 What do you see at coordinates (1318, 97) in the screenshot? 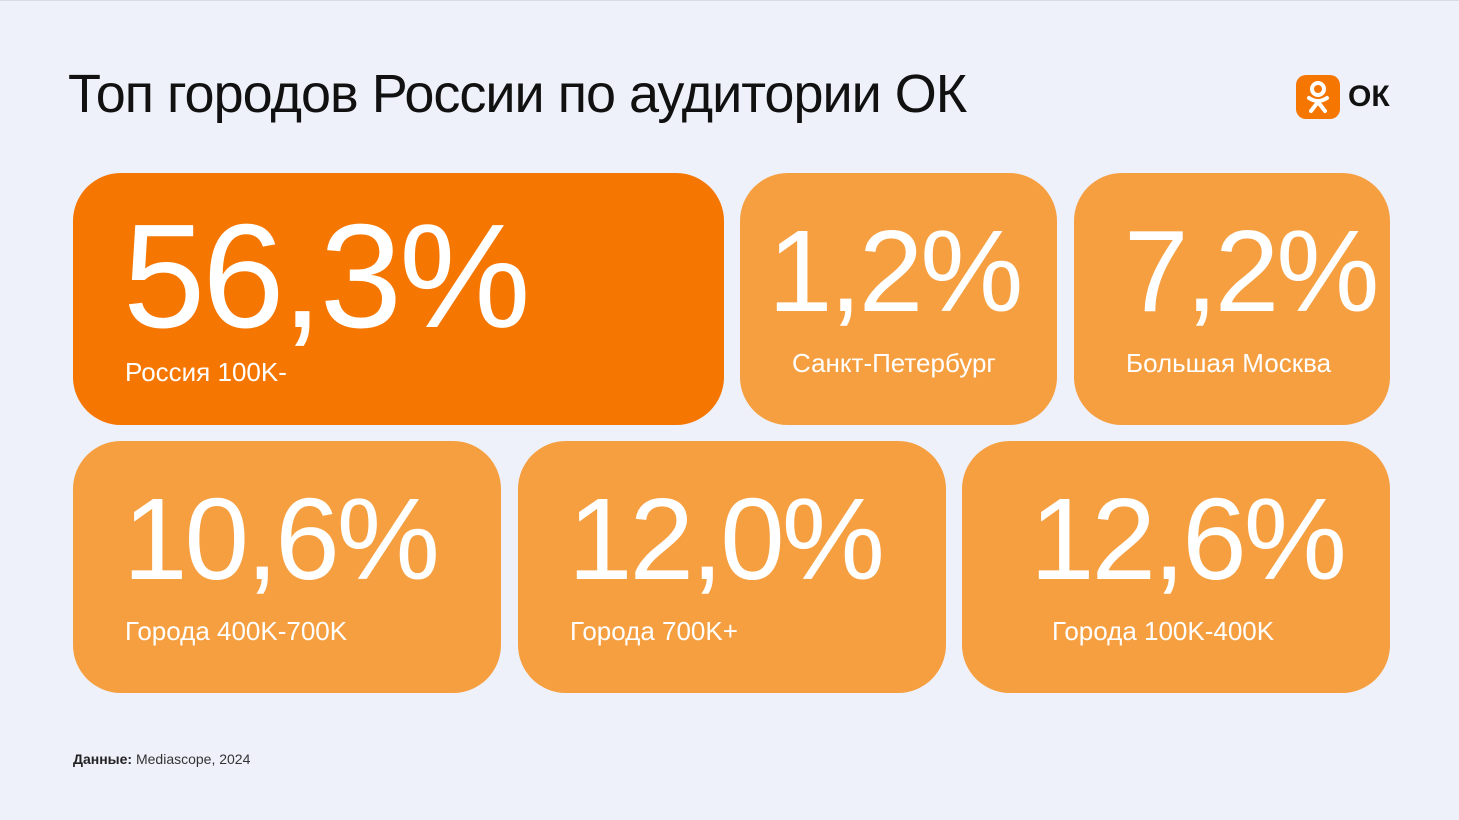
I see `odnoklassniki-icon` at bounding box center [1318, 97].